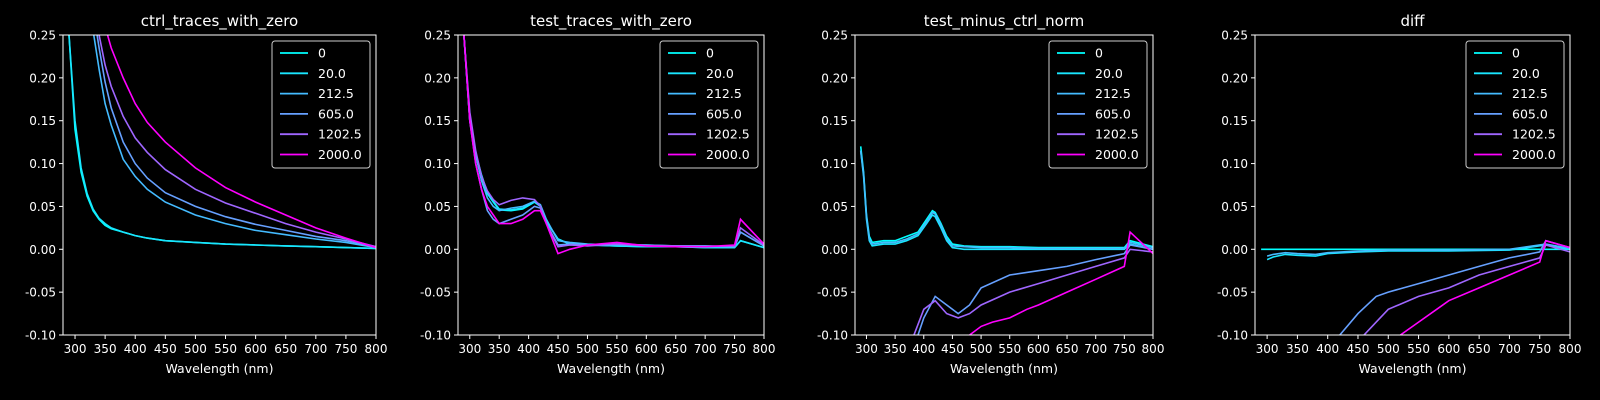 This screenshot has width=1600, height=400. I want to click on series-line-1202.5, so click(1033, 291).